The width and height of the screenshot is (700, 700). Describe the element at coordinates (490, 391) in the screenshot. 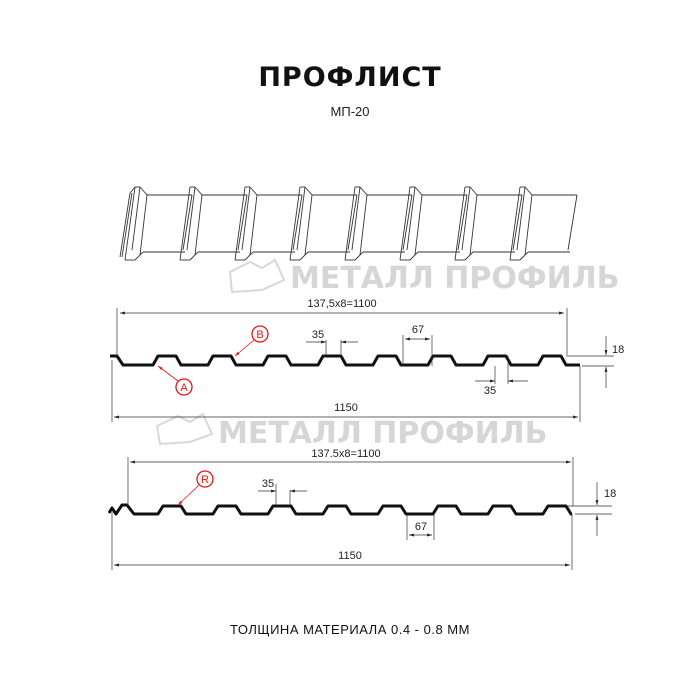

I see `dimension-bottom-width: 35` at that location.